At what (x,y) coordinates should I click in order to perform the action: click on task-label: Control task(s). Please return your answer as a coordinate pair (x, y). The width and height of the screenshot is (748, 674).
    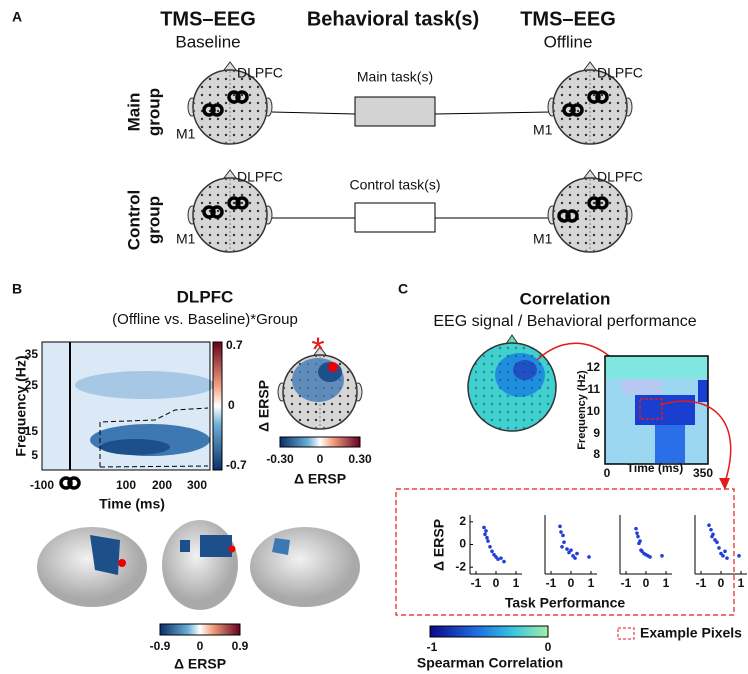
    Looking at the image, I should click on (394, 185).